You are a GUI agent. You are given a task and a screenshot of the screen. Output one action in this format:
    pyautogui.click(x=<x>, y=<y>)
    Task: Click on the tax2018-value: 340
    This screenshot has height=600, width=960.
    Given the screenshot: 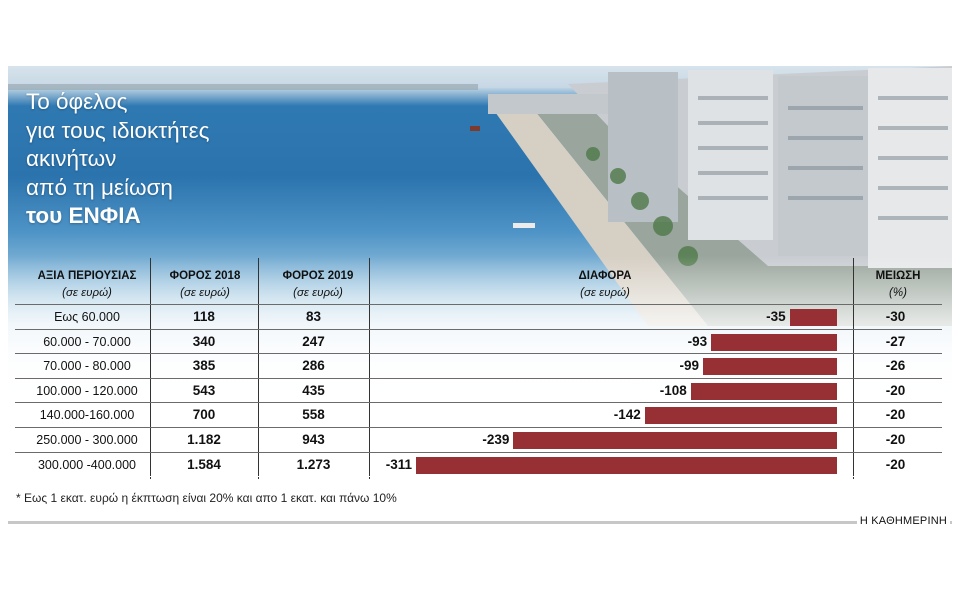 What is the action you would take?
    pyautogui.click(x=204, y=341)
    